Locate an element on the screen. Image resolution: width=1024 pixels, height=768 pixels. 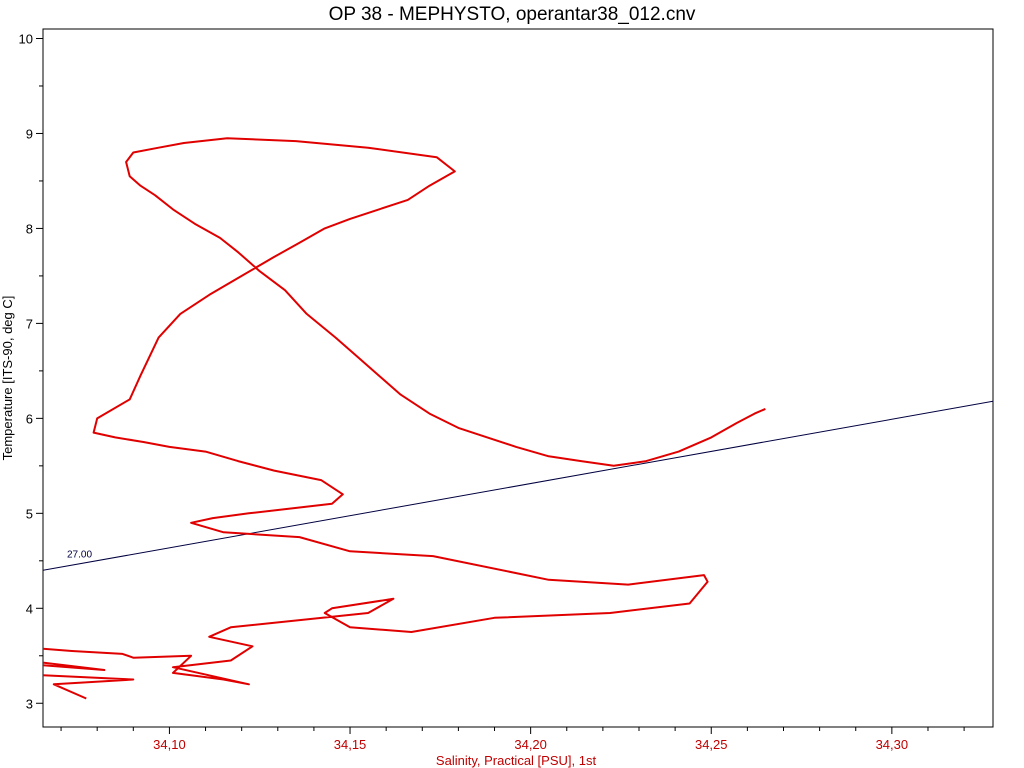
y-tick-label: 7 is located at coordinates (29, 323).